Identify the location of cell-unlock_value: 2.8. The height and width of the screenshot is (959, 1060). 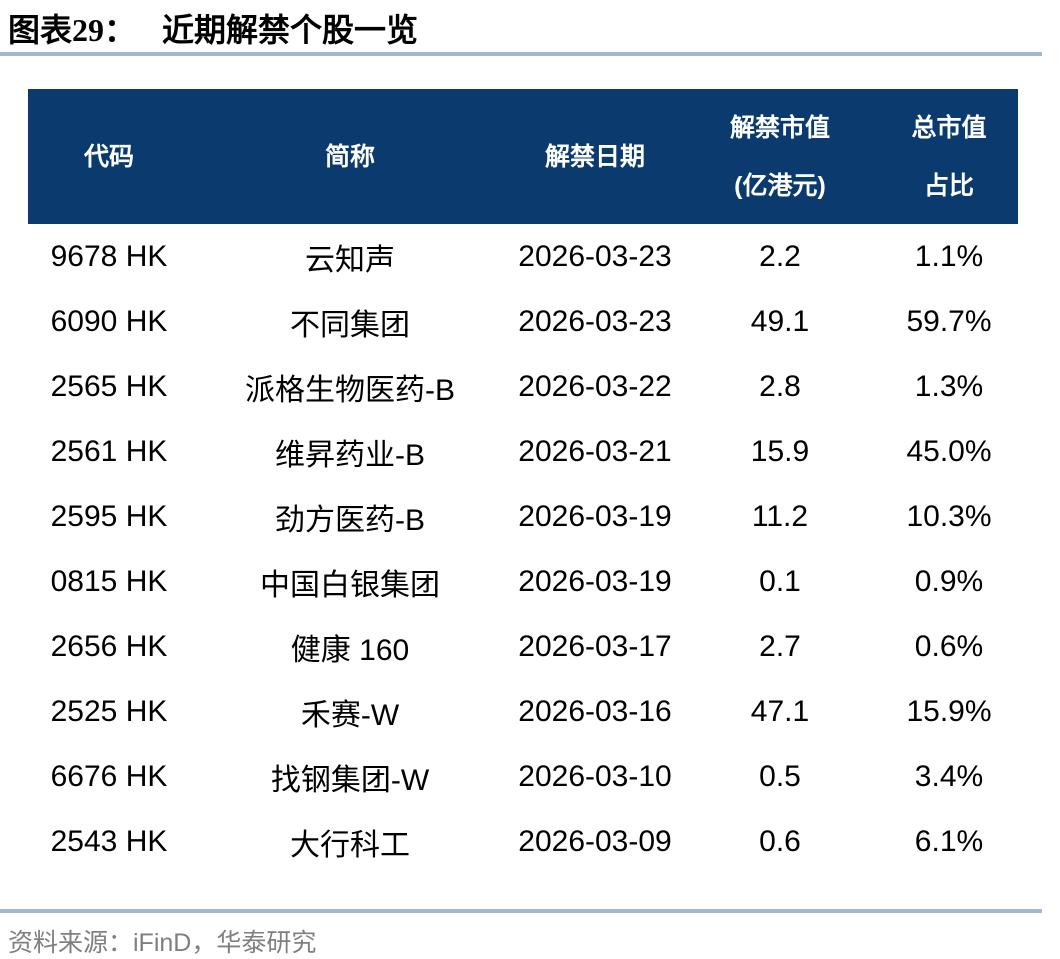
(780, 386).